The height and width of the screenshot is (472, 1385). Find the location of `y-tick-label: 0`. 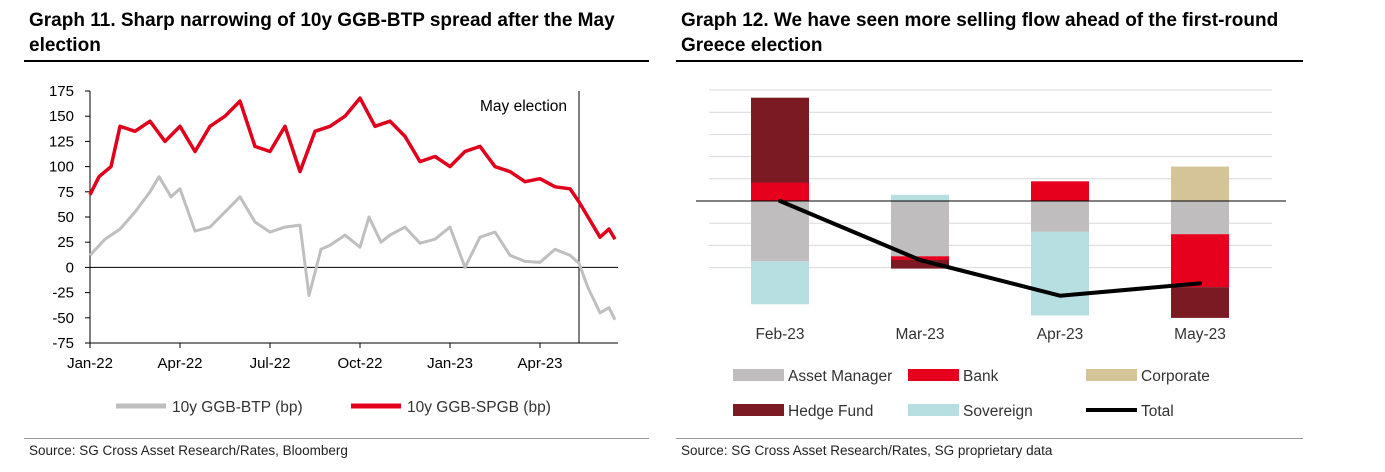

y-tick-label: 0 is located at coordinates (70, 267).